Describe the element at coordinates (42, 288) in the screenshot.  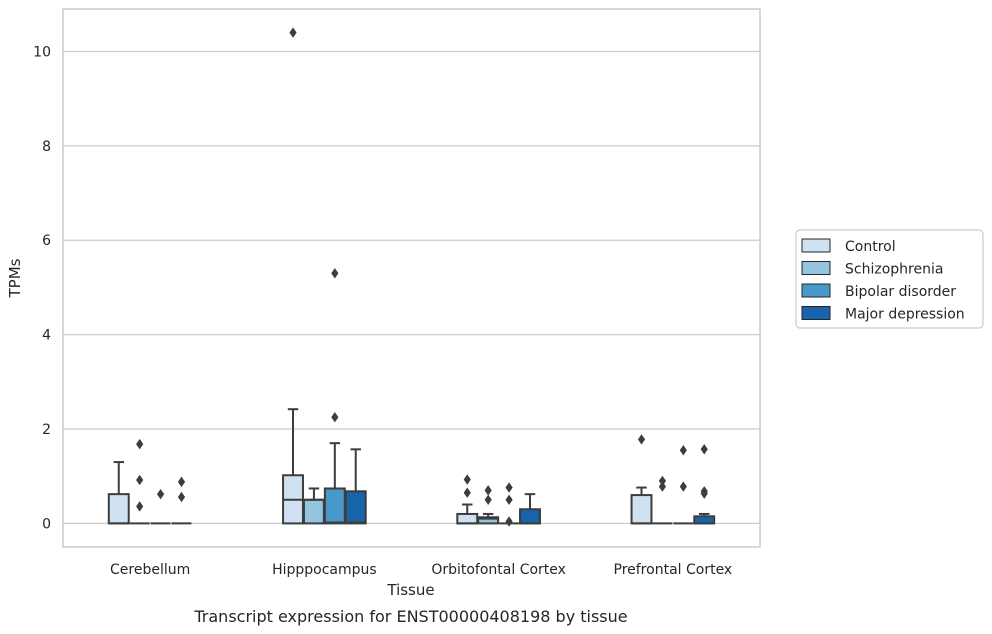
I see `y-axis-ticks: 0 2 4 6 8 10` at that location.